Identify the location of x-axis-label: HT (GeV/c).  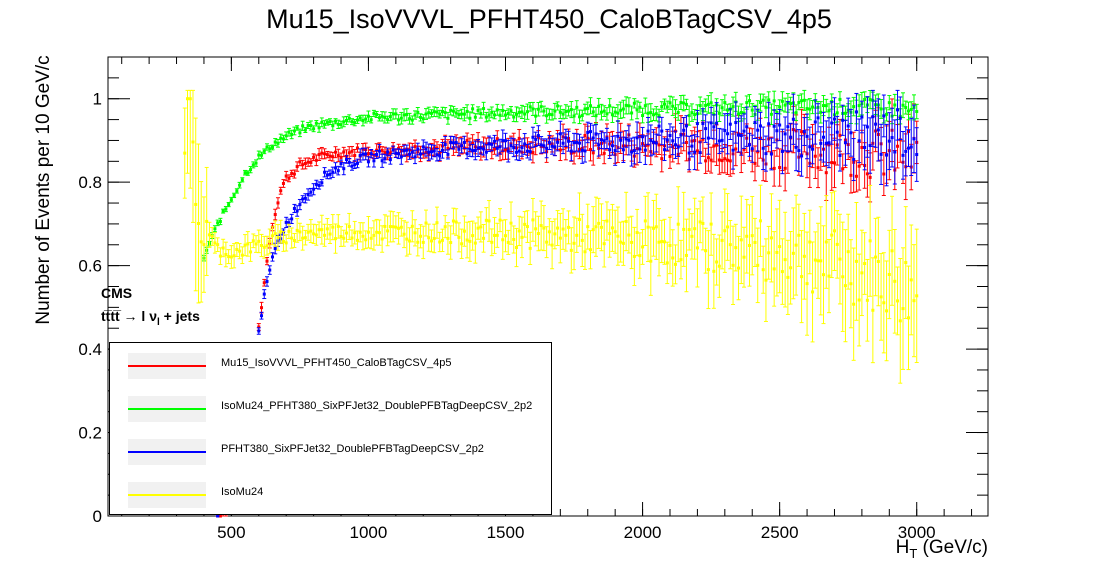
(942, 549).